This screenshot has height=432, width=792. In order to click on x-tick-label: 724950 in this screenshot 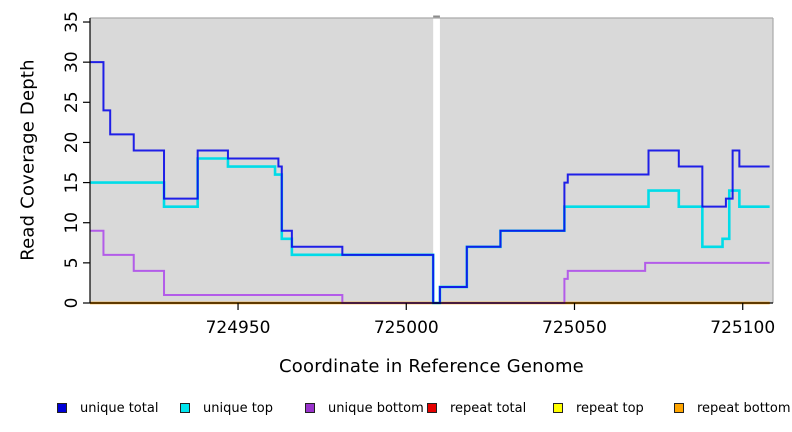, I will do `click(238, 328)`.